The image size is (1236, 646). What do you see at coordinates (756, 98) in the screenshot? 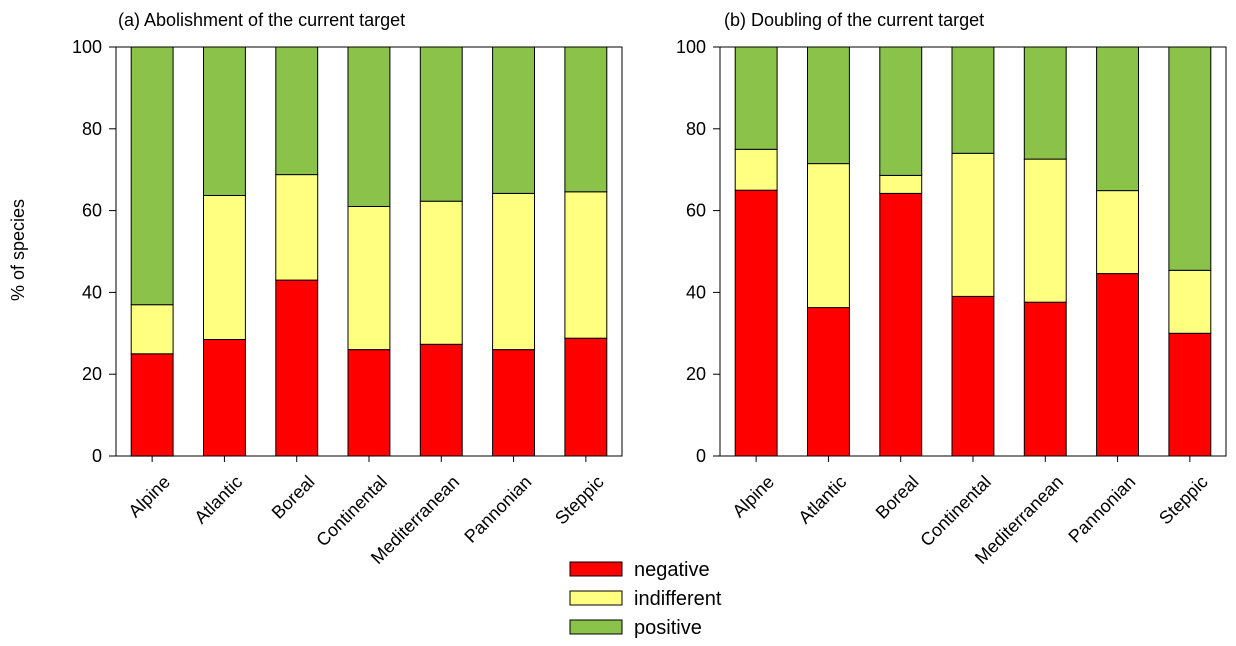
I see `bar-b-alpine-positive` at bounding box center [756, 98].